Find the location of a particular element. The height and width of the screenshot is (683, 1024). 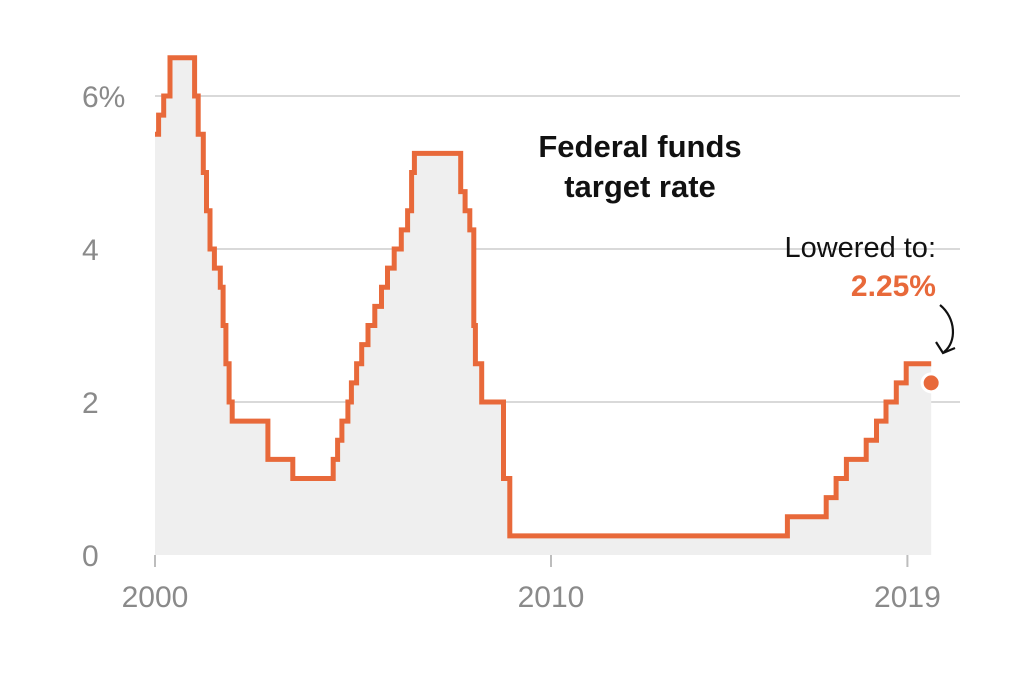

annotation-label: Lowered to: is located at coordinates (860, 248).